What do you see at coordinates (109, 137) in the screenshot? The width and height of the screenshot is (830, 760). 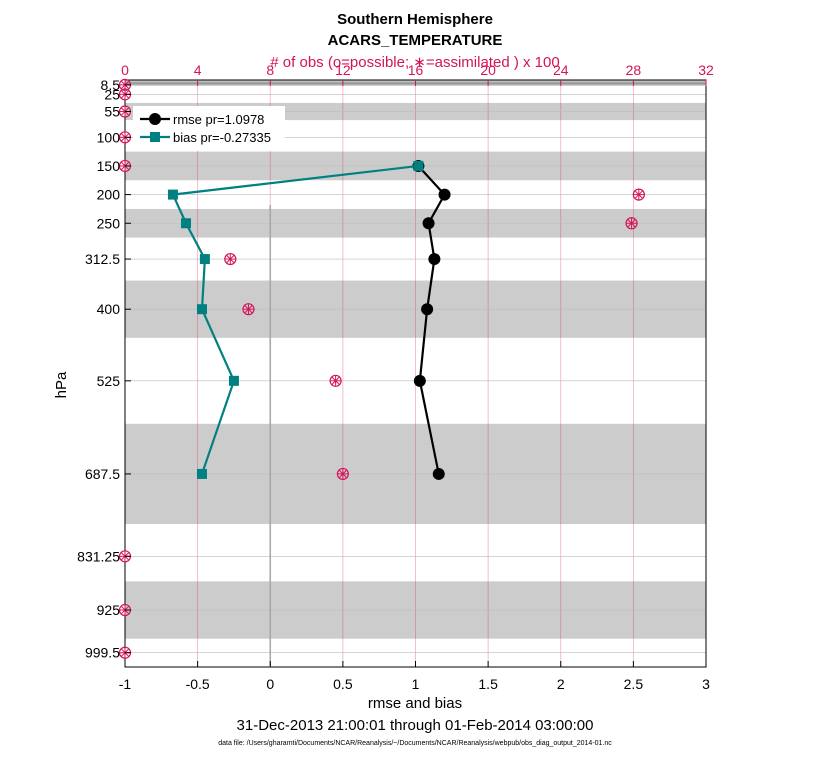 I see `y-tick-label: 100` at bounding box center [109, 137].